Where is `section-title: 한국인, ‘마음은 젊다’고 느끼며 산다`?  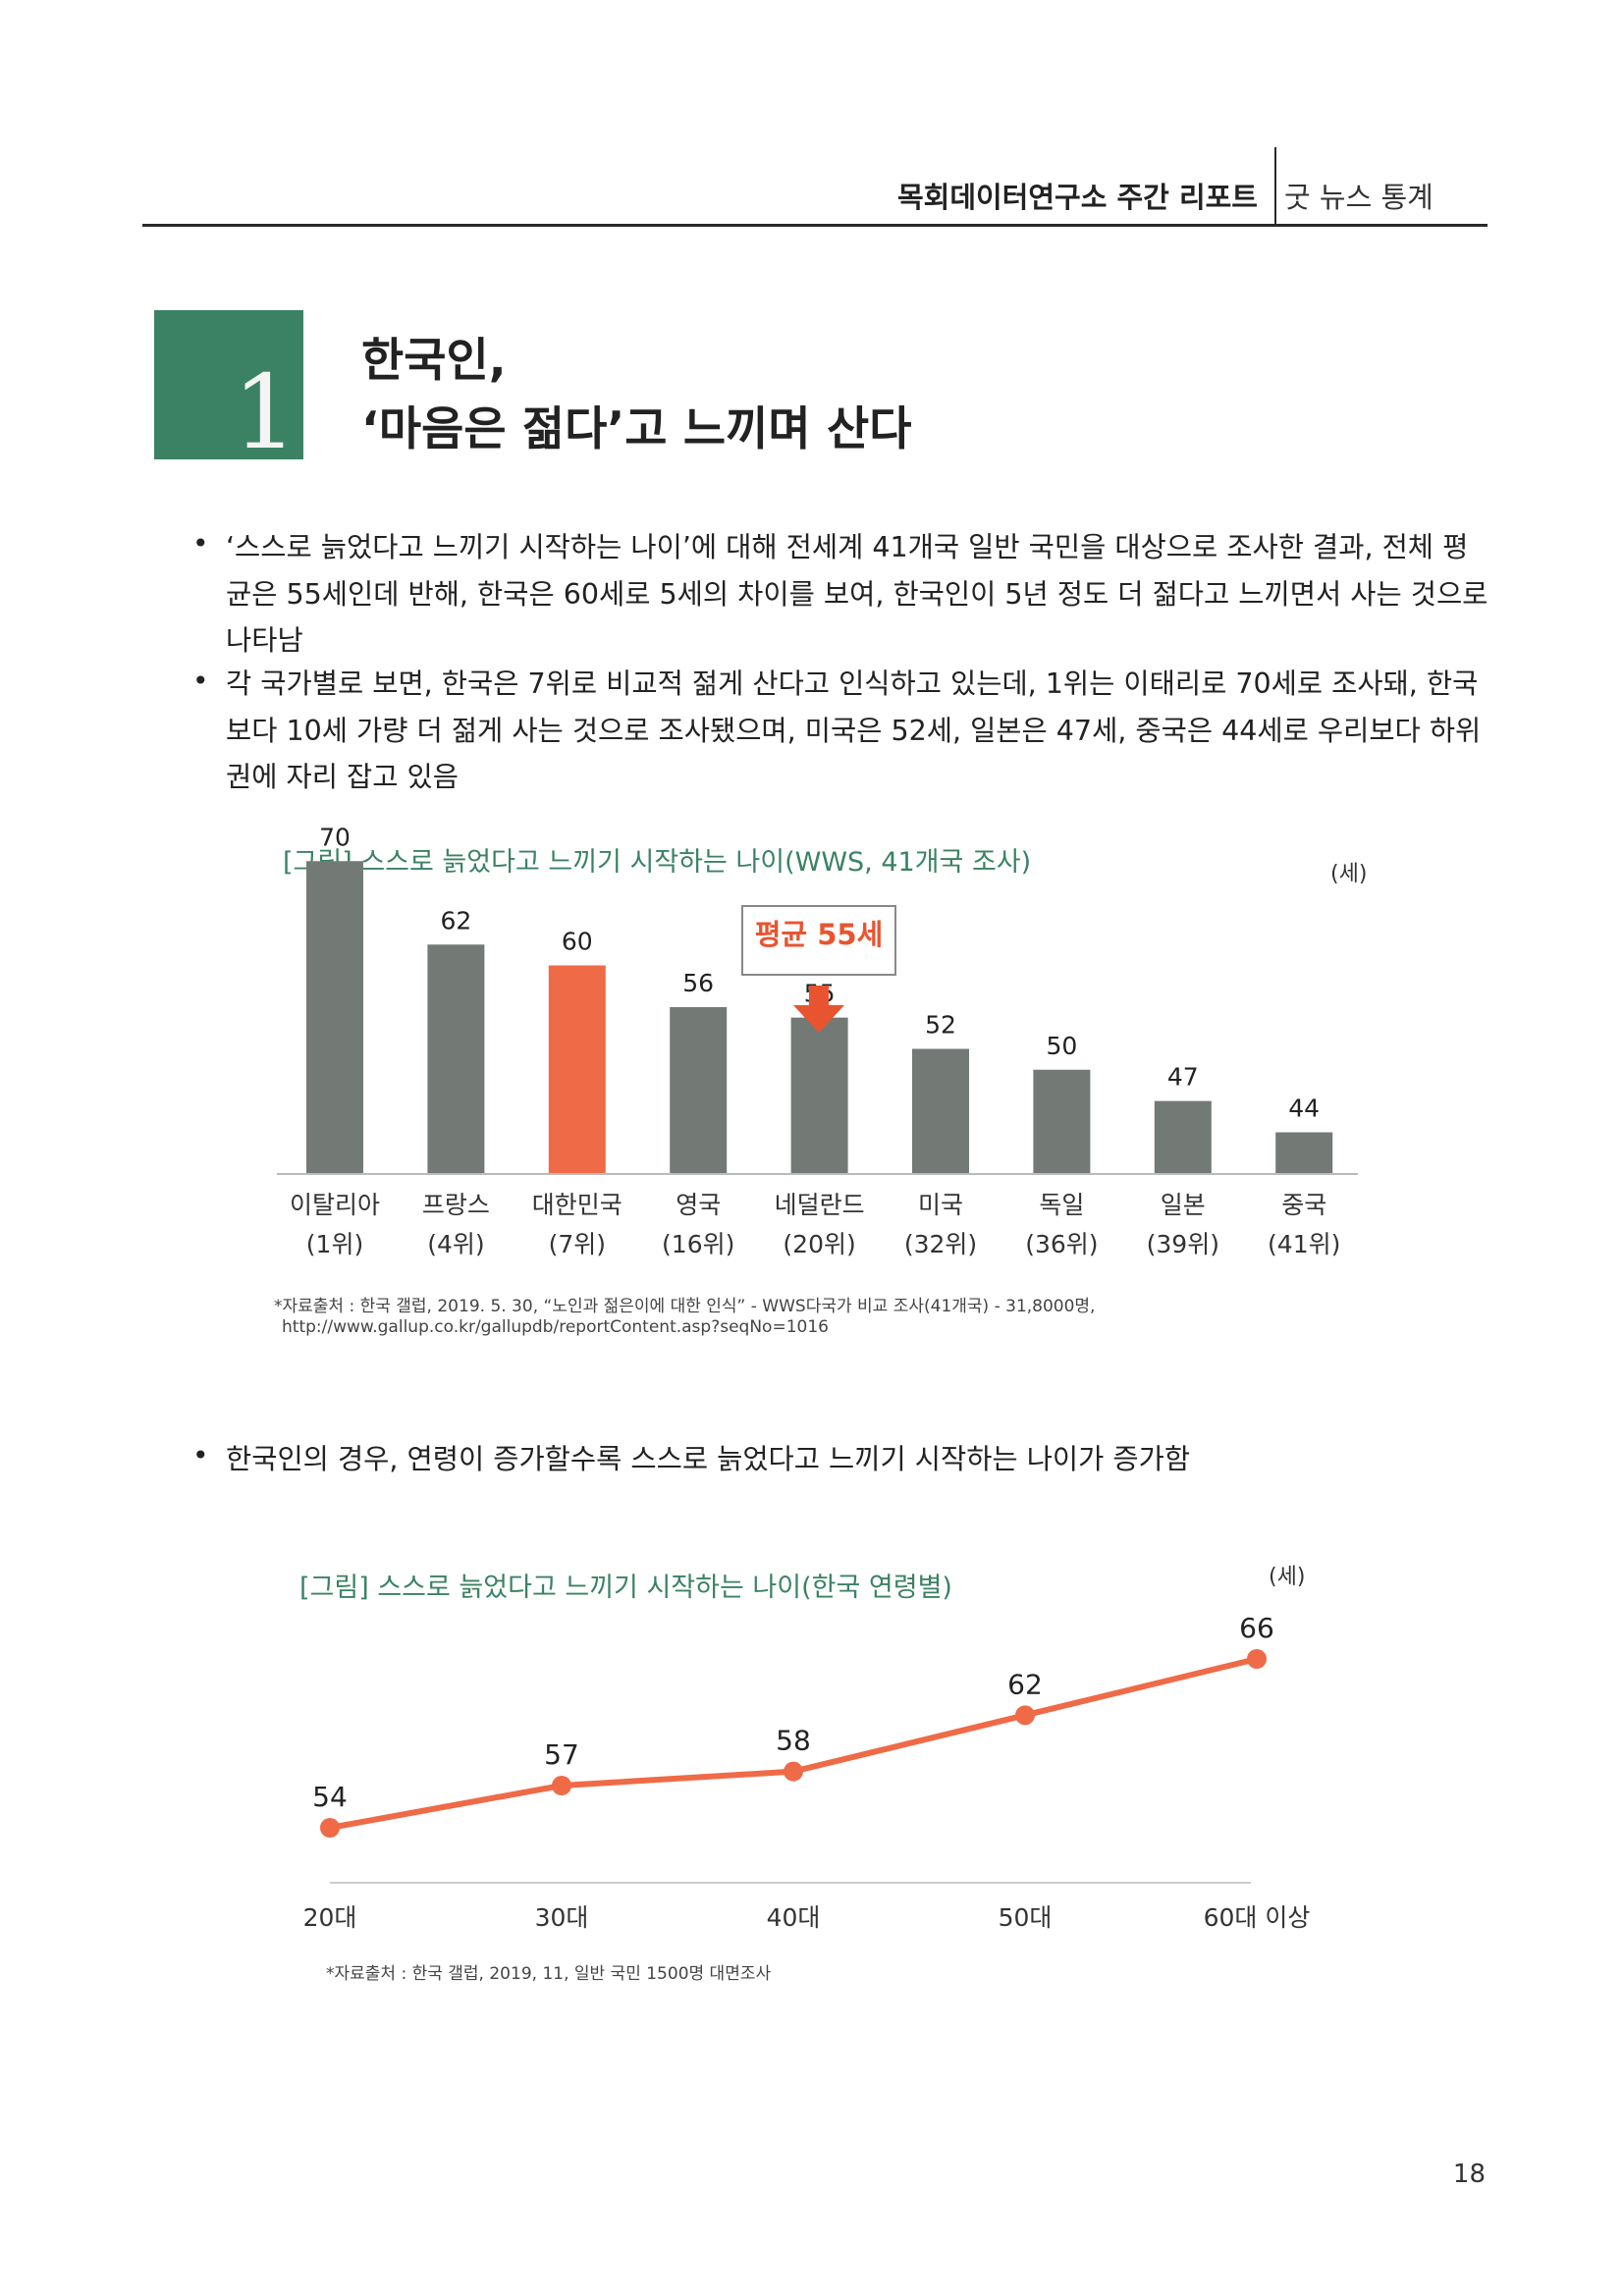
section-title: 한국인, ‘마음은 젊다’고 느끼며 산다 is located at coordinates (636, 395).